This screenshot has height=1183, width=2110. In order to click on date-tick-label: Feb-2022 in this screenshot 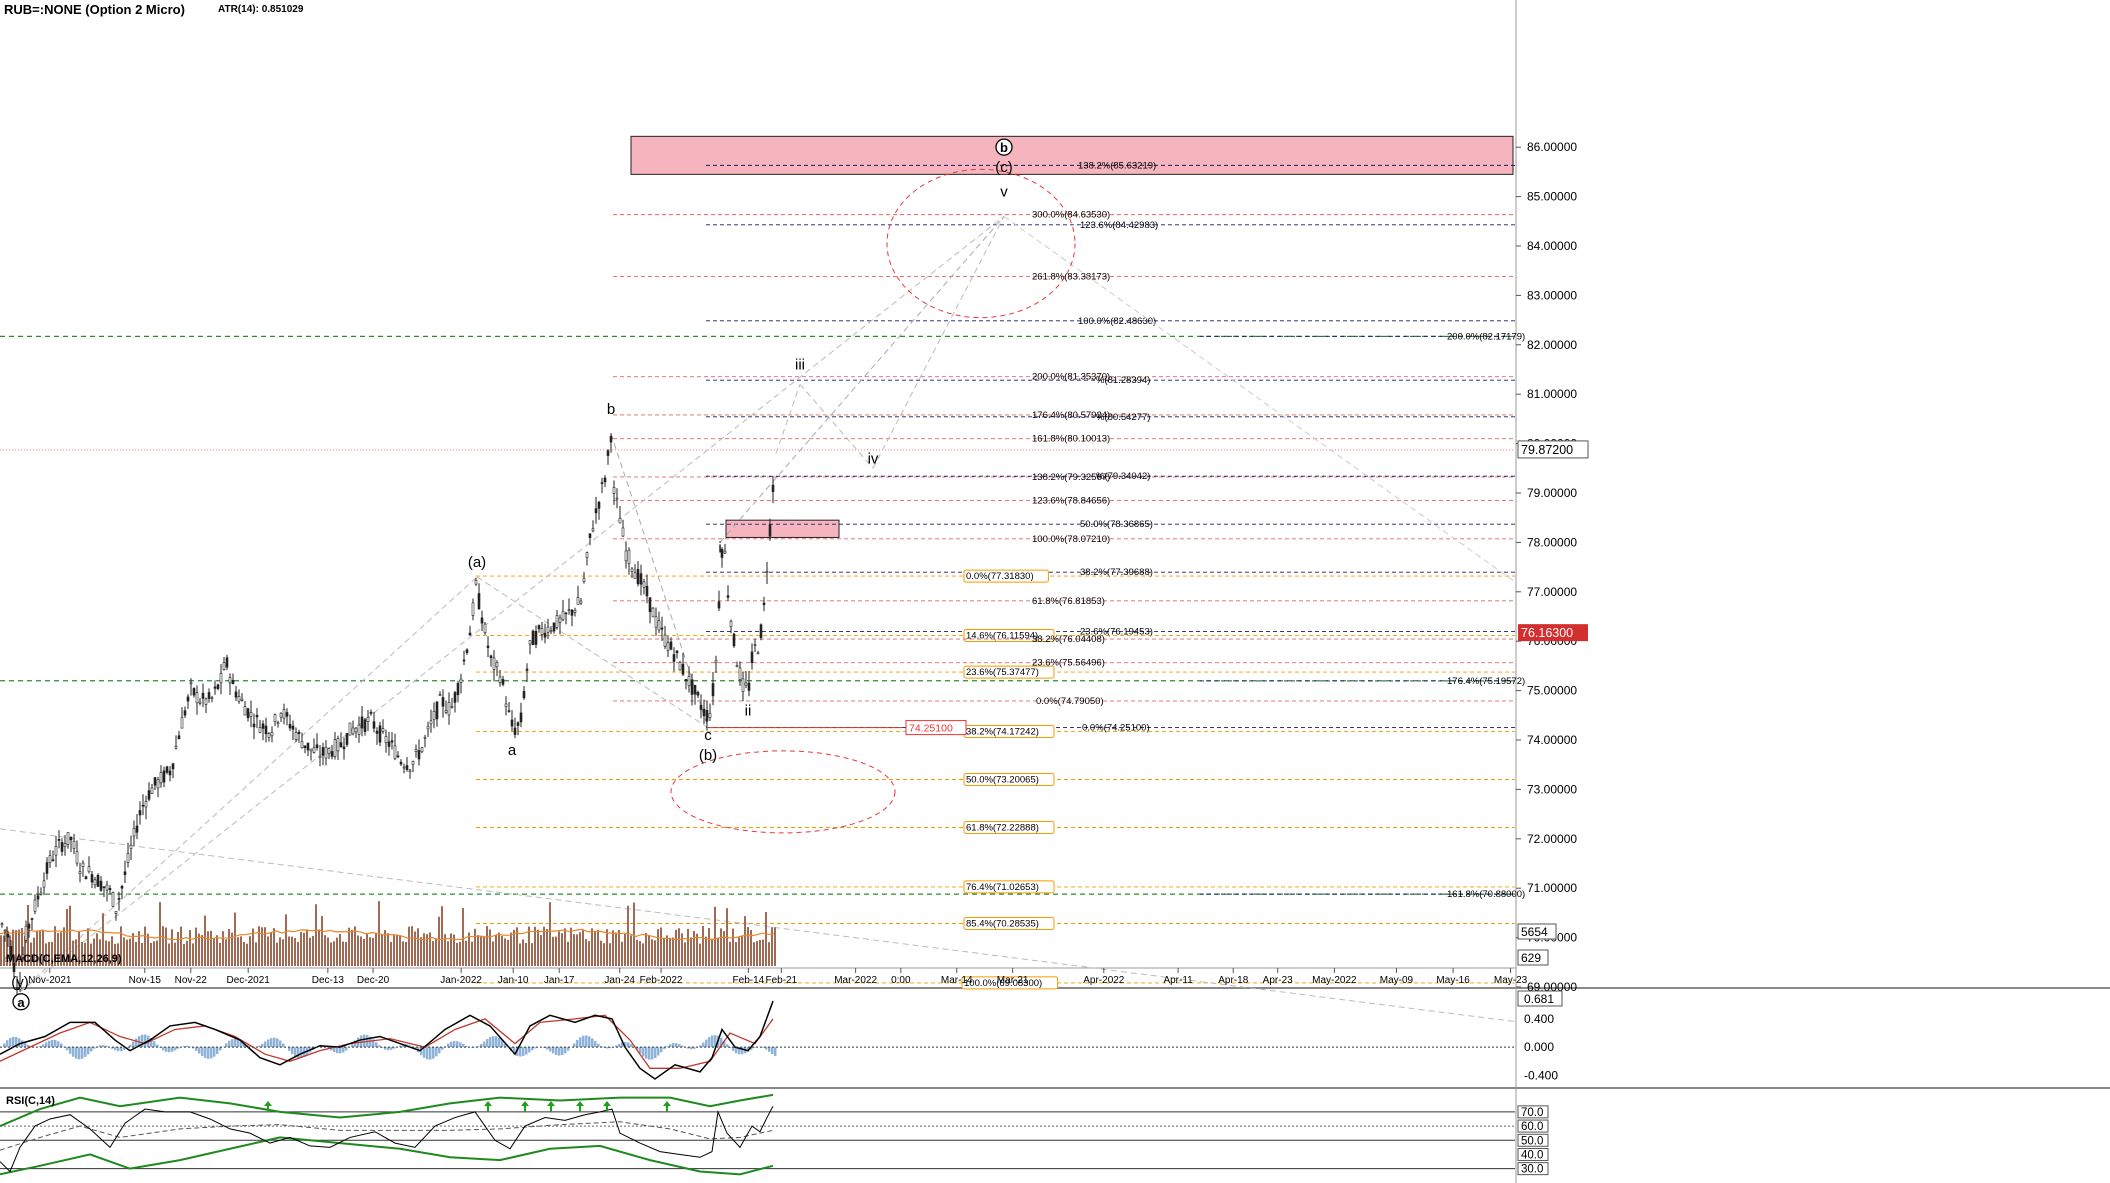, I will do `click(661, 980)`.